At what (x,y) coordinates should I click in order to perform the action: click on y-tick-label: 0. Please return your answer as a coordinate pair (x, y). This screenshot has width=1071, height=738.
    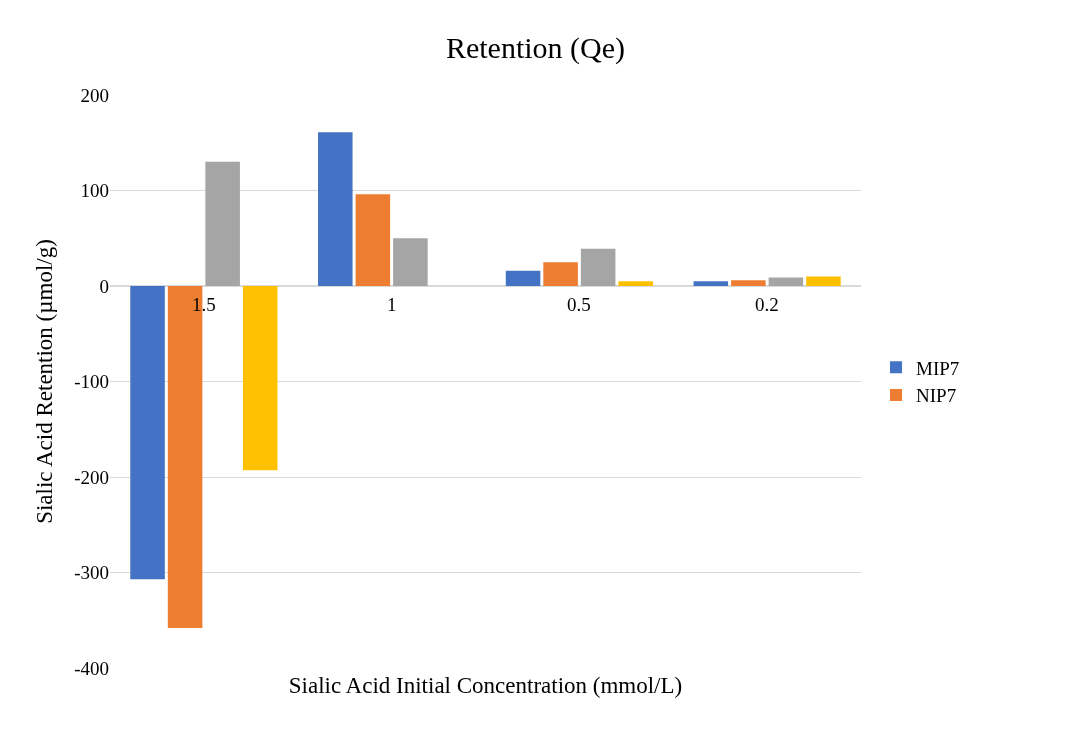
    Looking at the image, I should click on (104, 286).